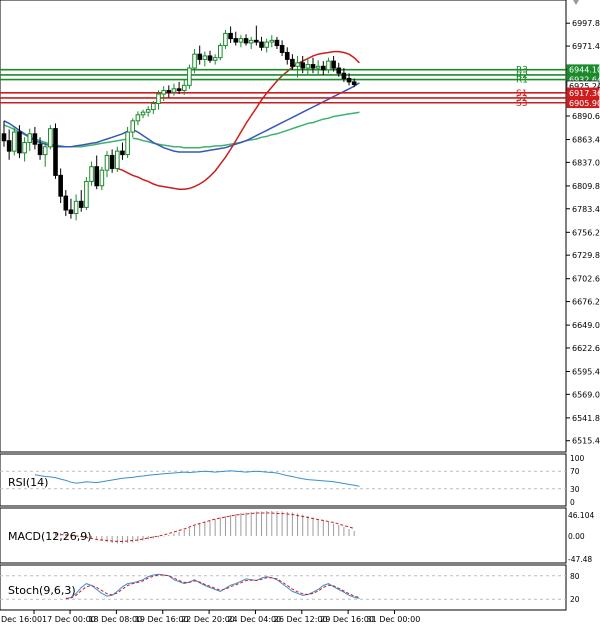 The width and height of the screenshot is (600, 632). What do you see at coordinates (283, 535) in the screenshot?
I see `macd-panel` at bounding box center [283, 535].